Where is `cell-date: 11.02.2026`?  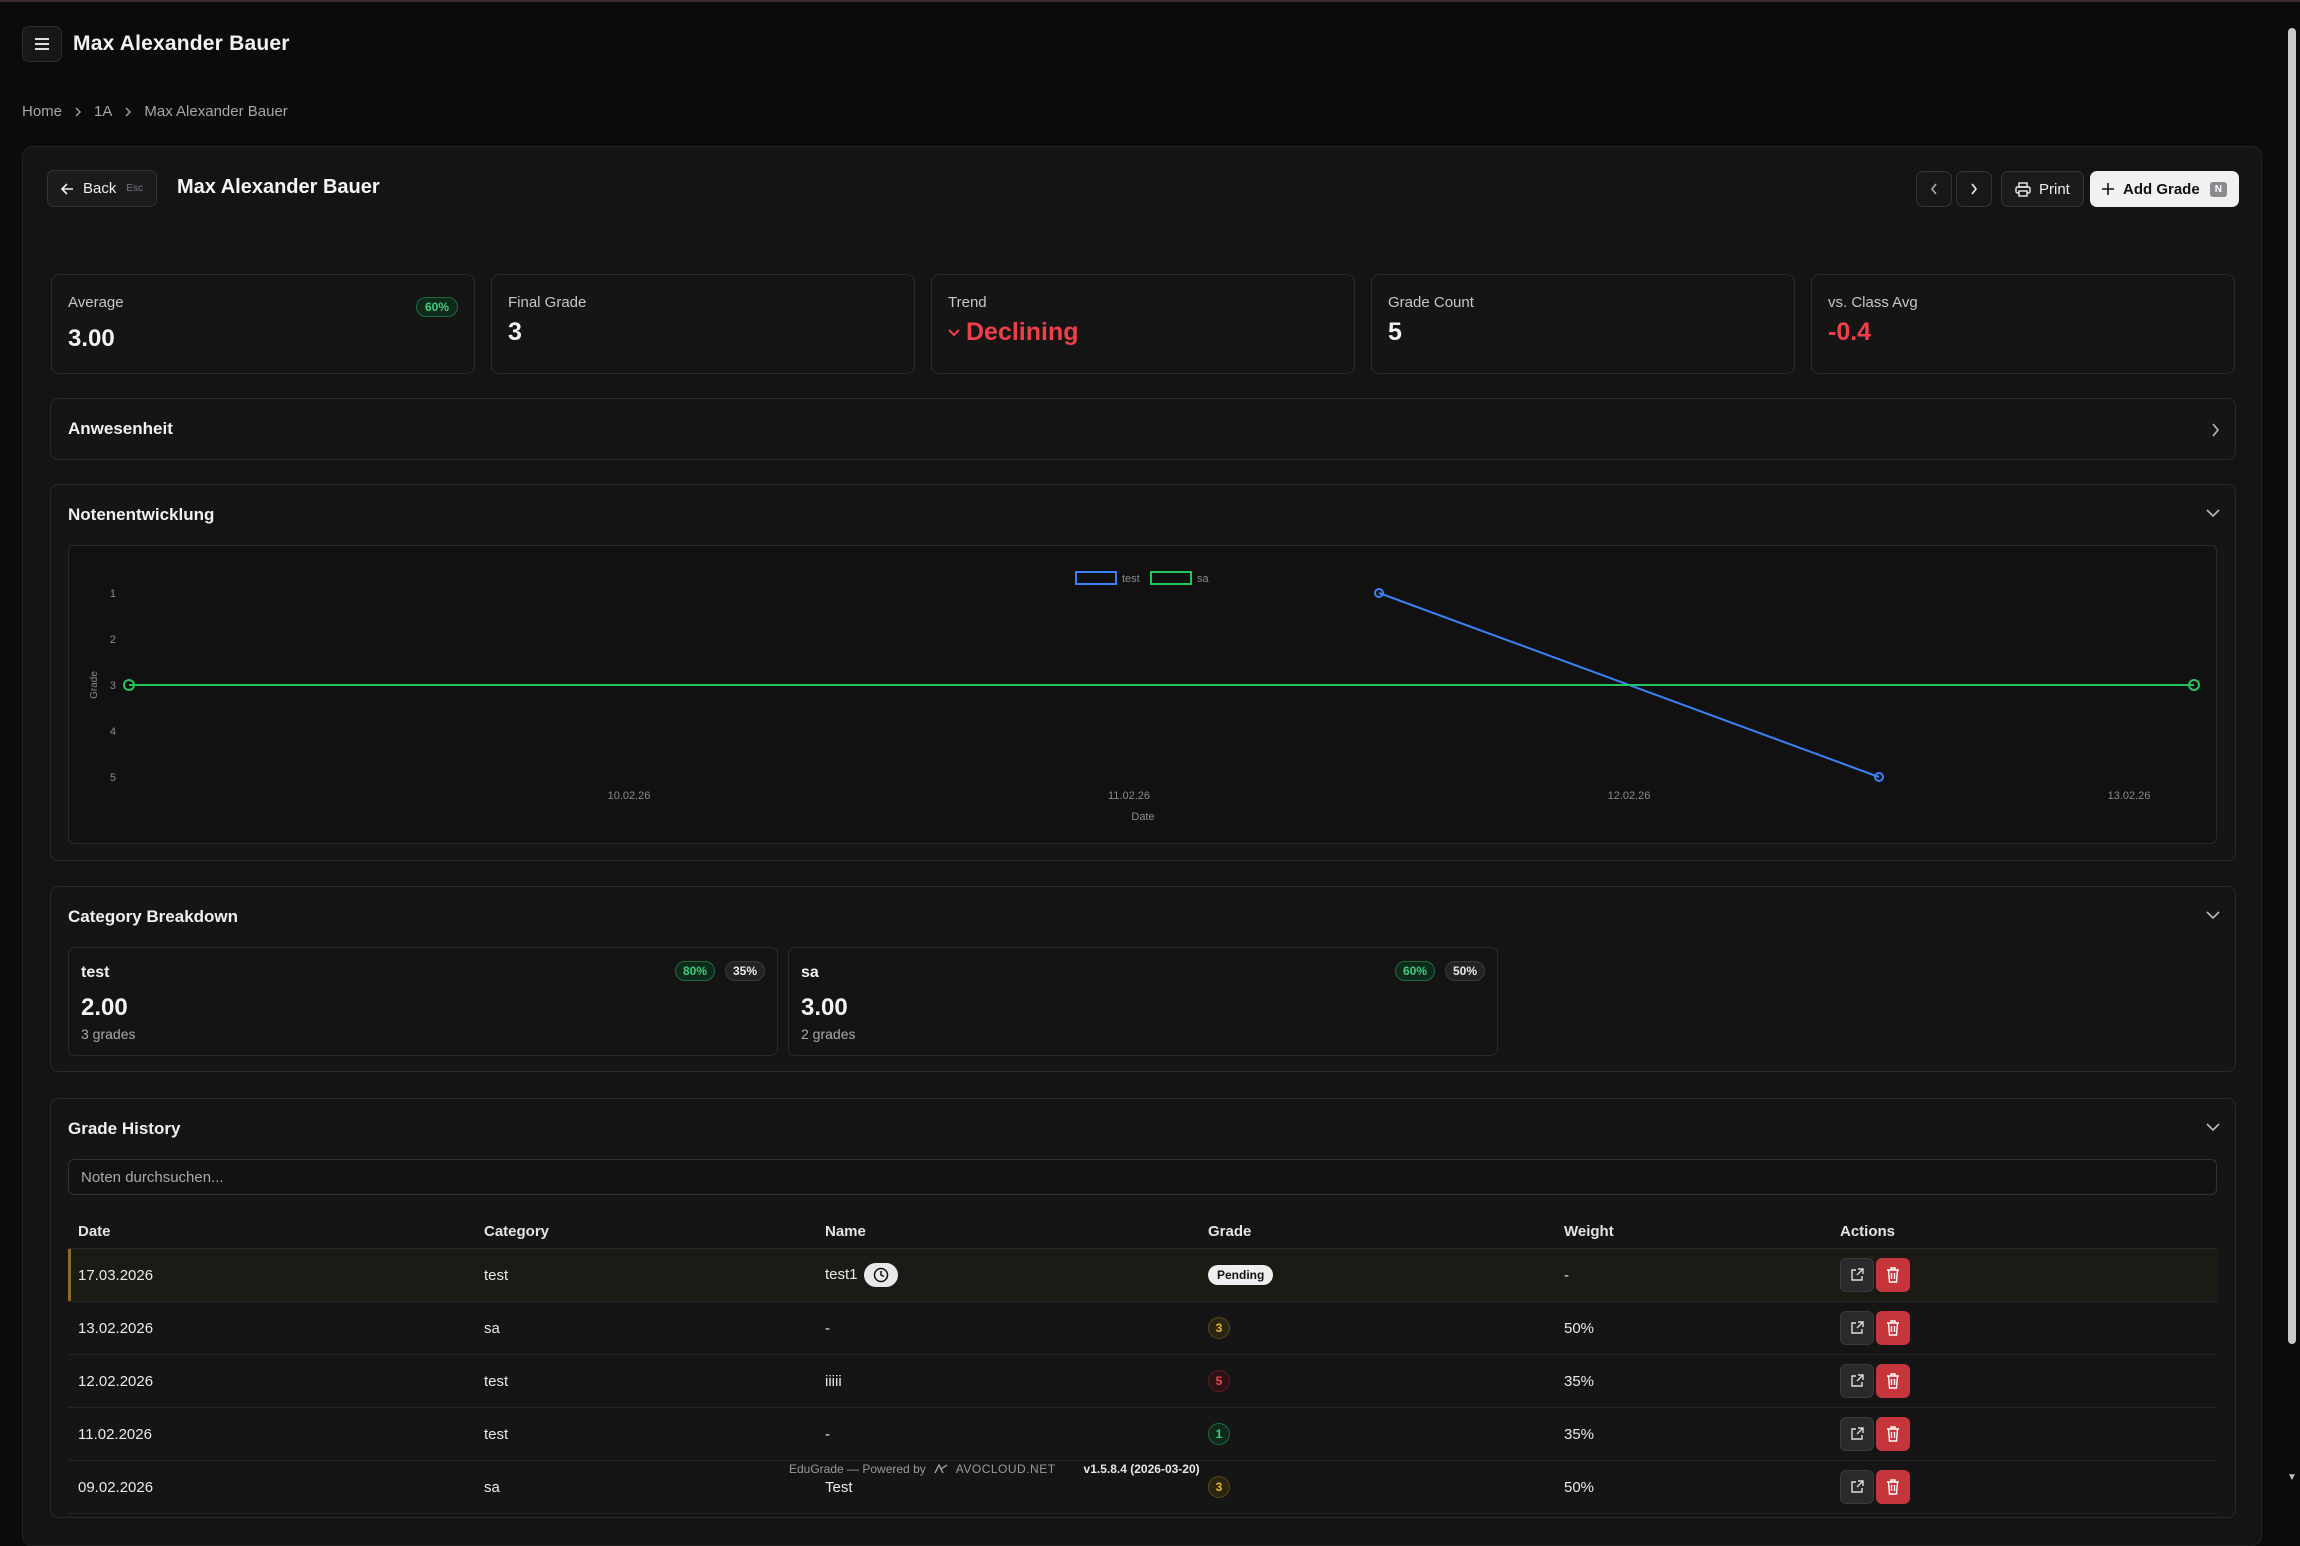 cell-date: 11.02.2026 is located at coordinates (276, 1434).